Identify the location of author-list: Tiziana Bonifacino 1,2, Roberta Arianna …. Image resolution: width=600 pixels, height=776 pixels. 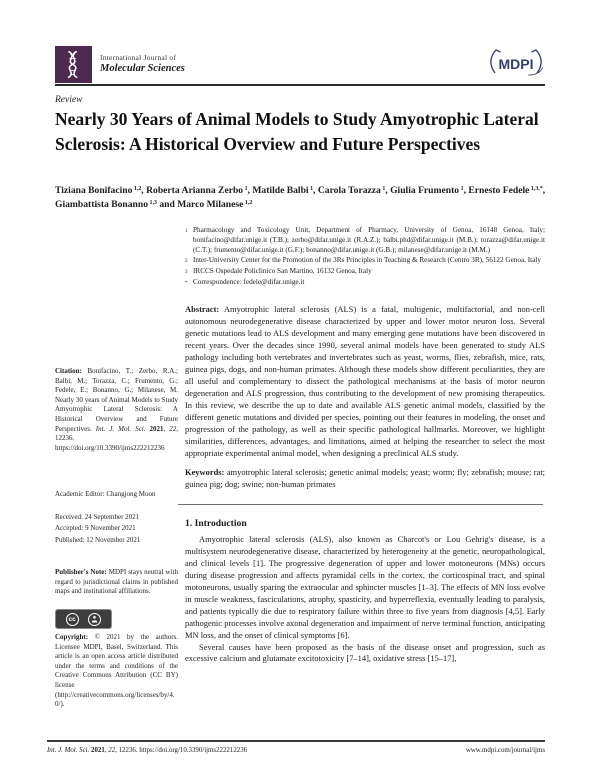
(302, 197).